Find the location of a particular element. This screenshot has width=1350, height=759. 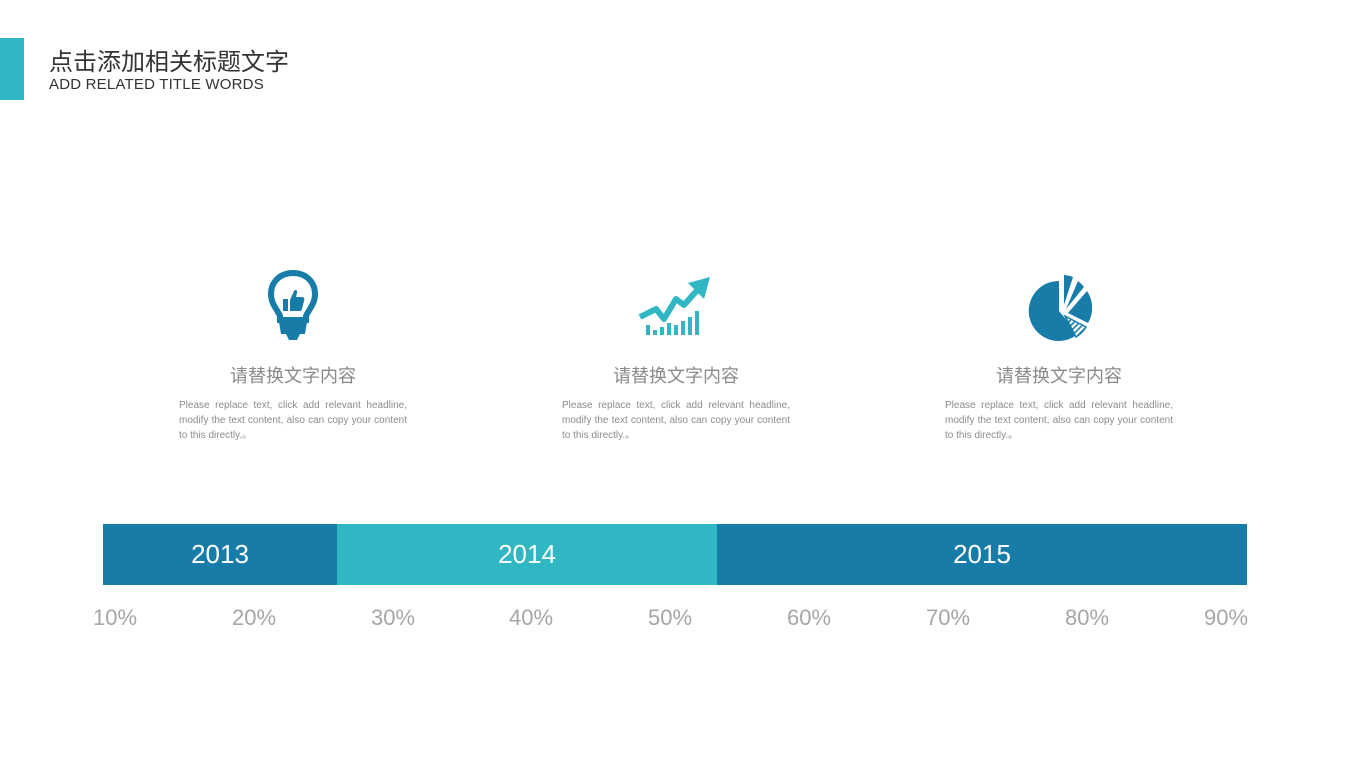

segment-label: 2013 is located at coordinates (220, 554).